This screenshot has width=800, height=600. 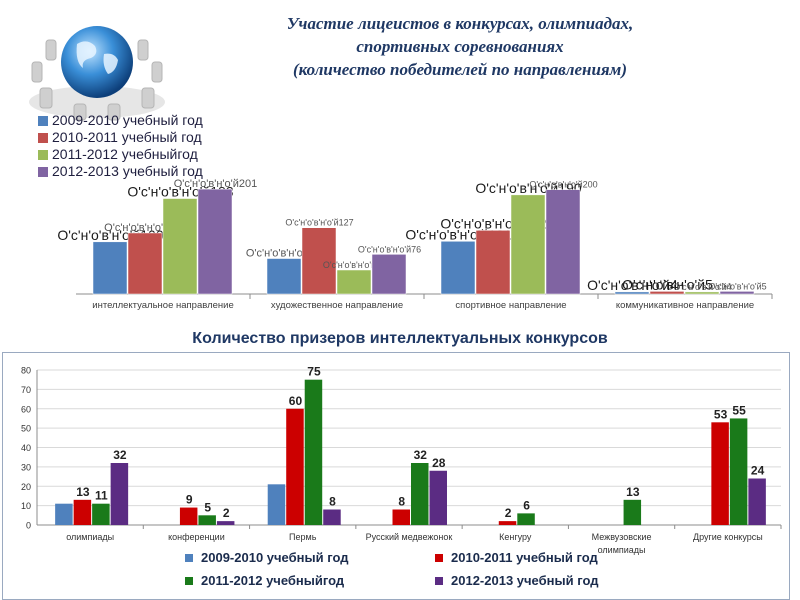 What do you see at coordinates (28, 526) in the screenshot?
I see `y-tick-label: 0` at bounding box center [28, 526].